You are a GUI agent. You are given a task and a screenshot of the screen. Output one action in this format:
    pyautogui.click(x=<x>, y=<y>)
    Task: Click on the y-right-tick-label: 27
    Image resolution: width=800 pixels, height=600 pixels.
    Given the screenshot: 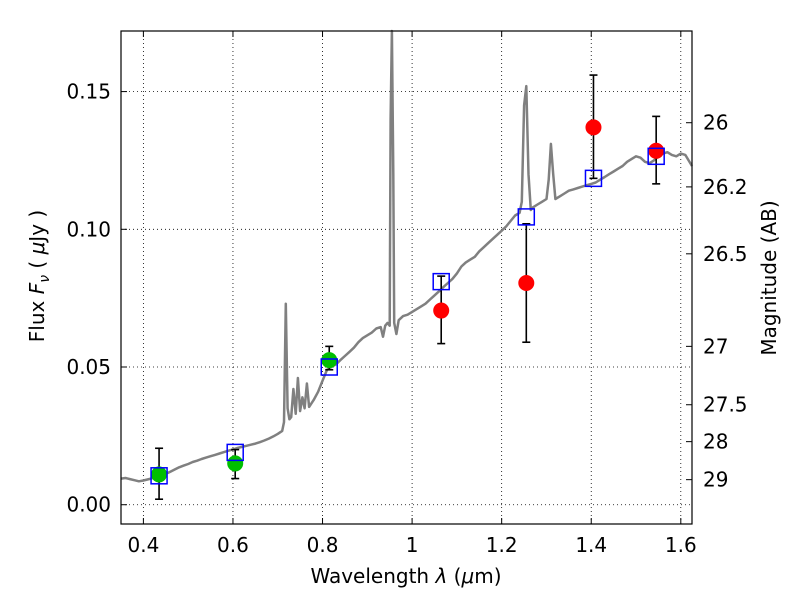 What is the action you would take?
    pyautogui.click(x=715, y=346)
    